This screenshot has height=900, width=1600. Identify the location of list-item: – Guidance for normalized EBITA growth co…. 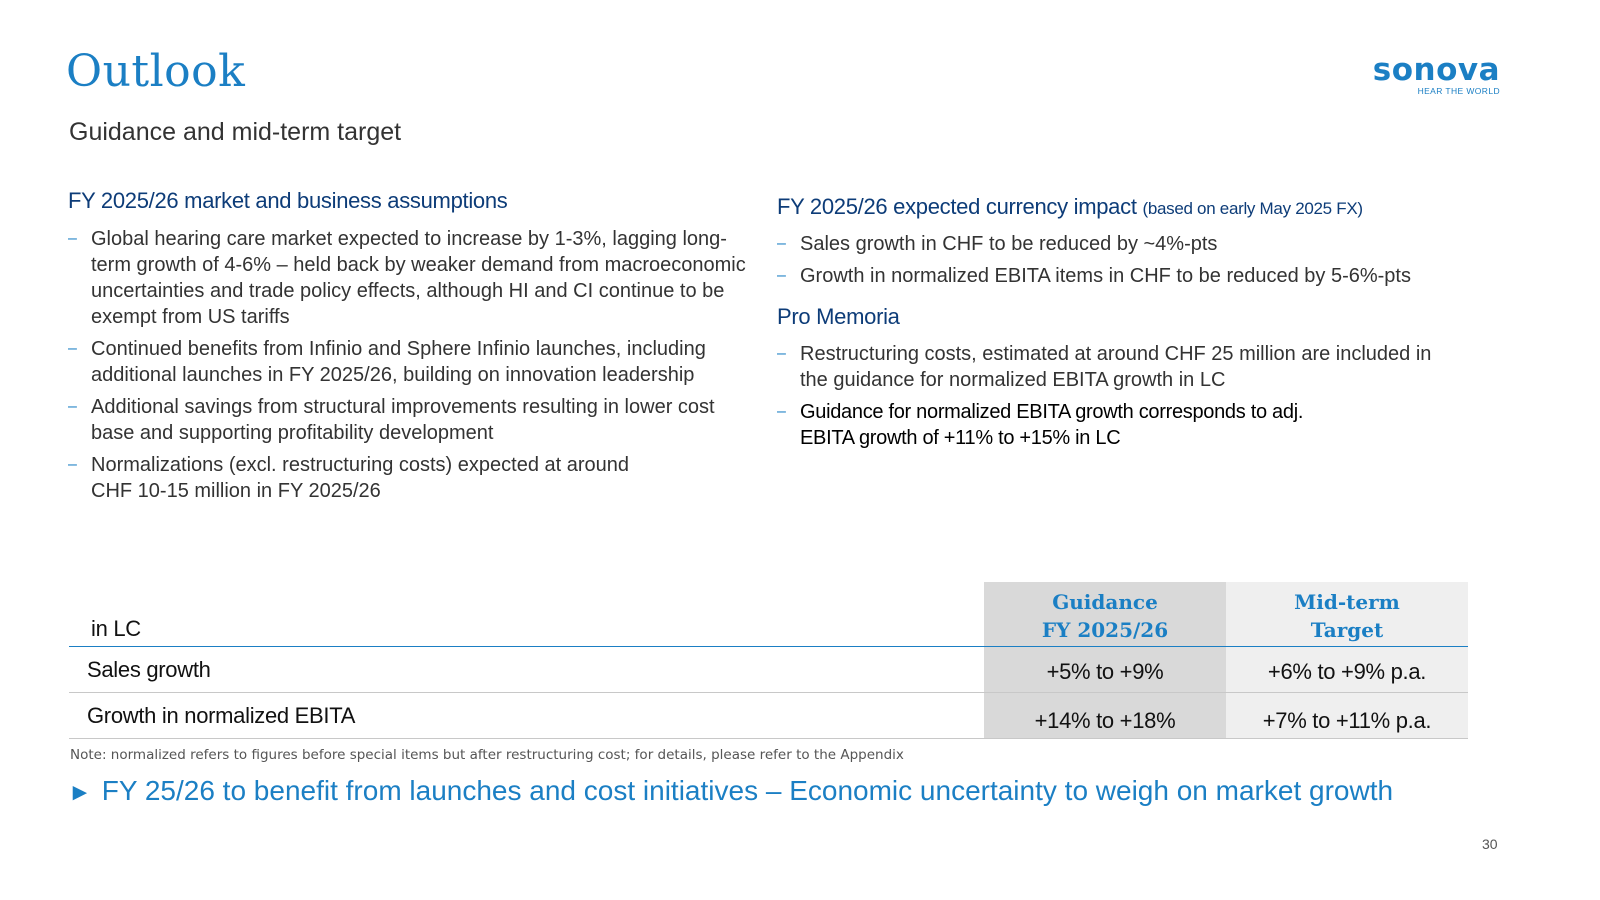
(1117, 425).